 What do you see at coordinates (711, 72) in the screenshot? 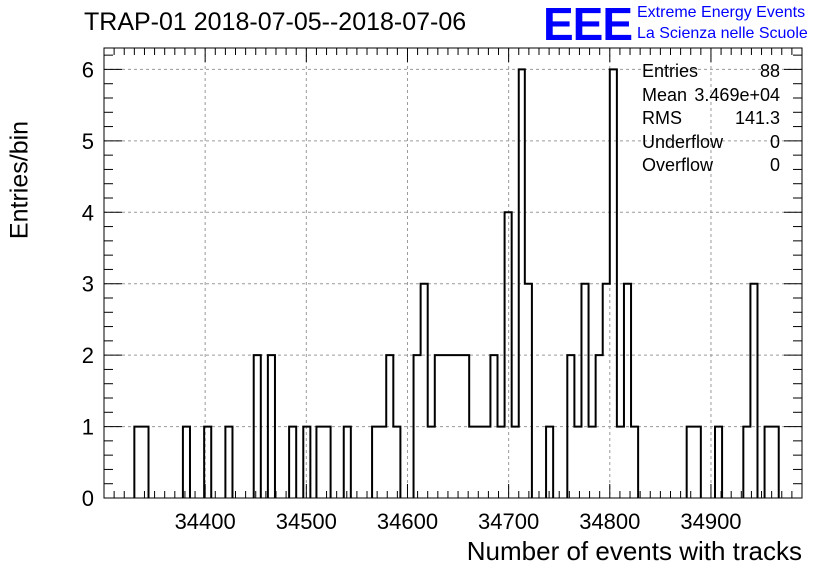
I see `stats-row-entries: Entries 88` at bounding box center [711, 72].